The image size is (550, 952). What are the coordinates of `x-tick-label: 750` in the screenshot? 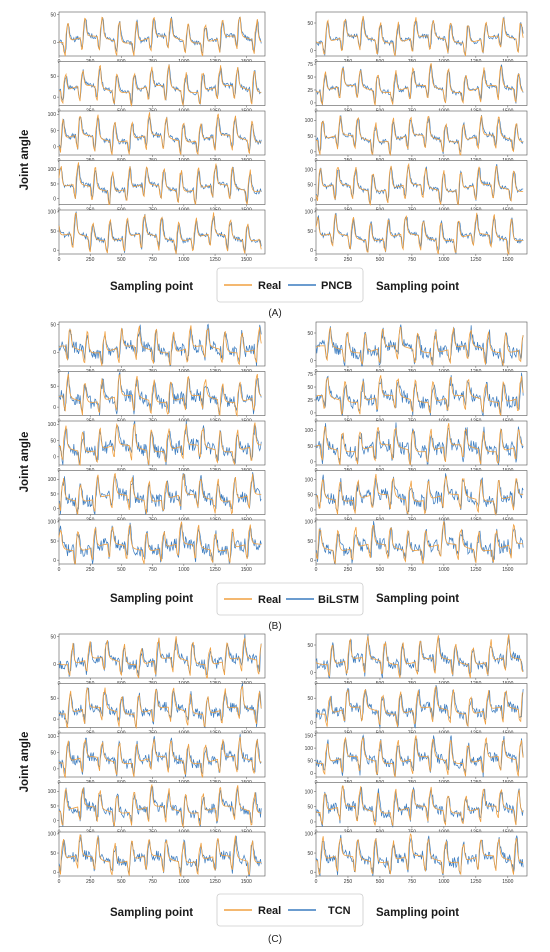 It's located at (412, 882).